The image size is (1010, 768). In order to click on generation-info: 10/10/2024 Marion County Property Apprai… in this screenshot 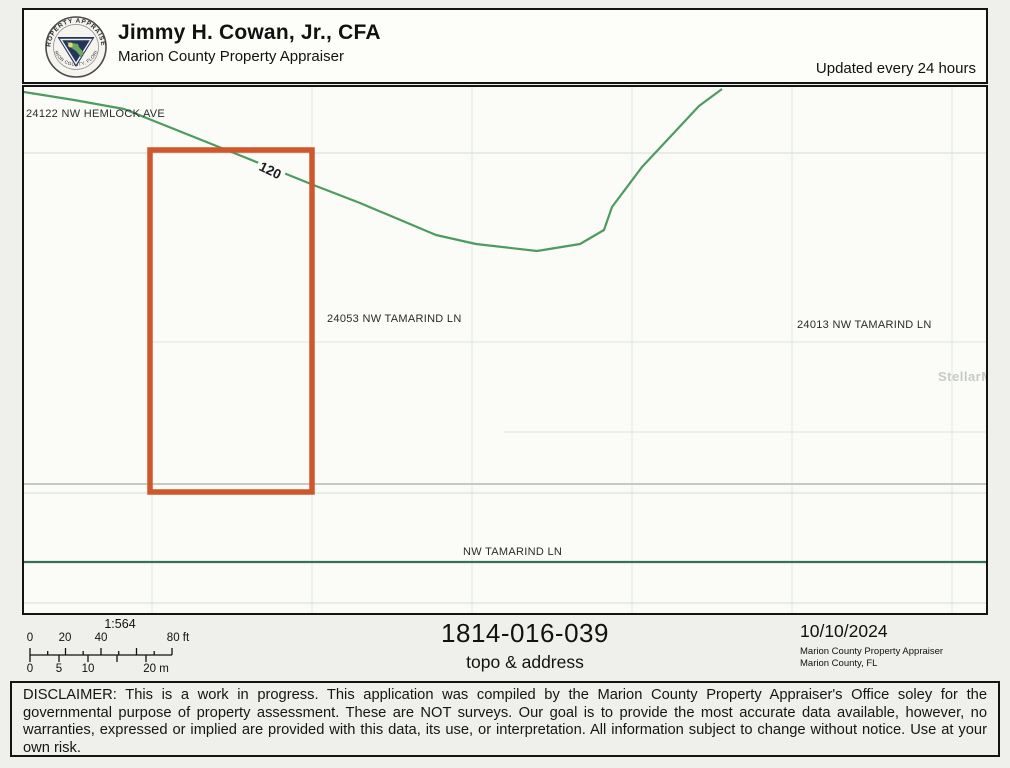, I will do `click(871, 645)`.